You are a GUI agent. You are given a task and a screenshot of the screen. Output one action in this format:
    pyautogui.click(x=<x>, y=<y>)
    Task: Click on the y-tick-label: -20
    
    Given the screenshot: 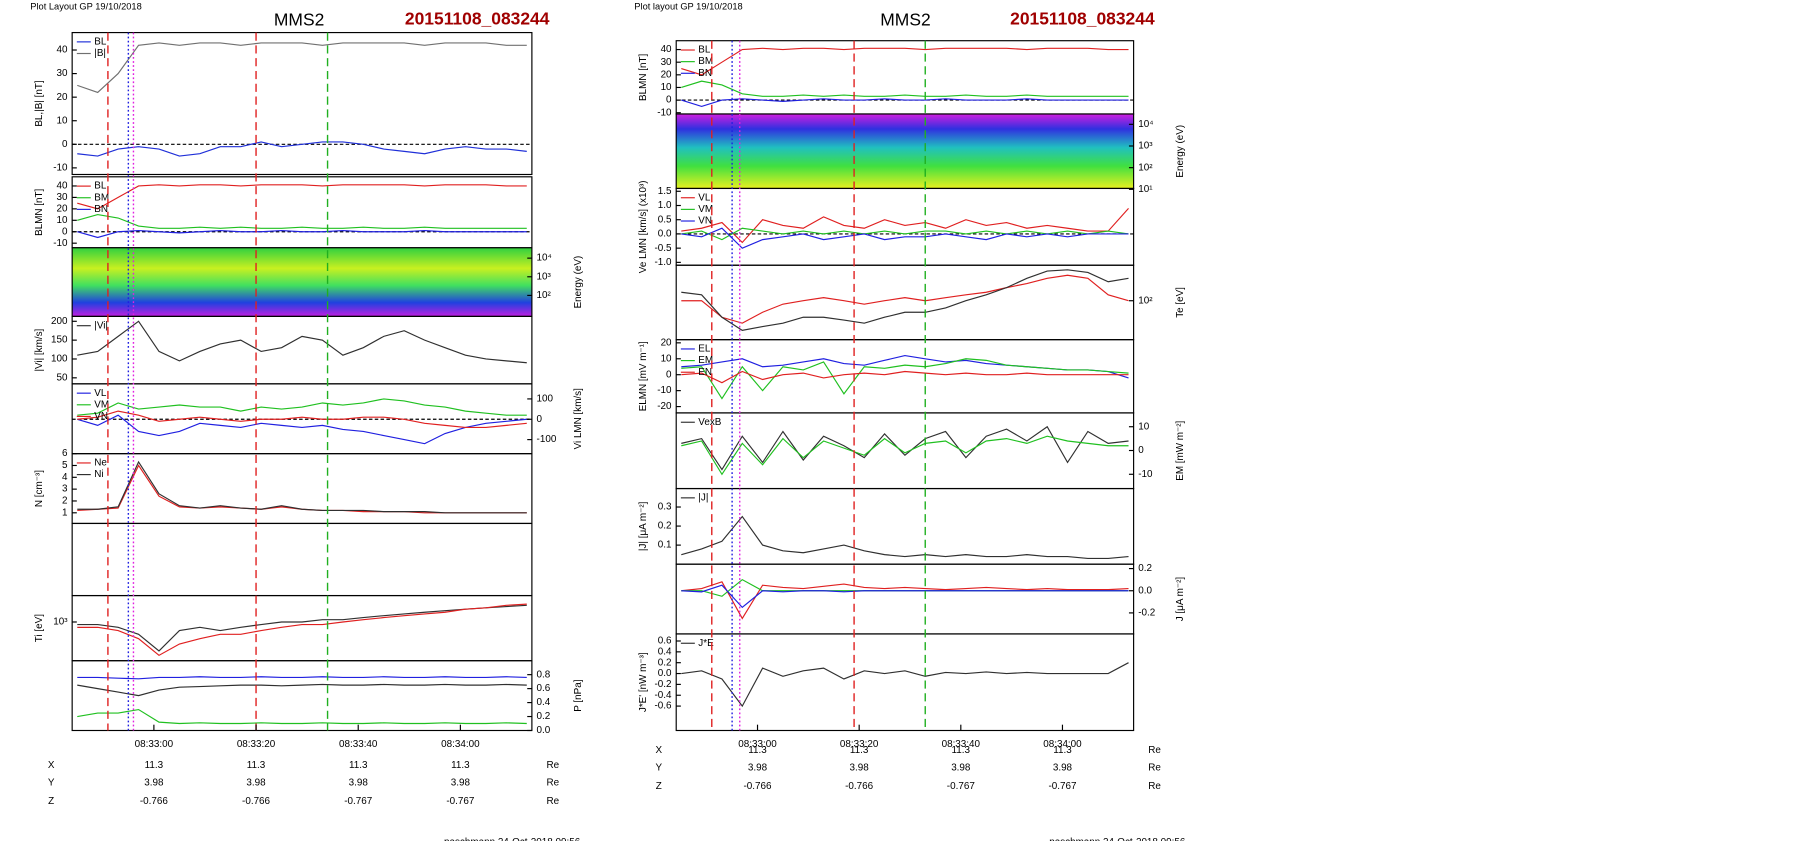 What is the action you would take?
    pyautogui.click(x=664, y=406)
    